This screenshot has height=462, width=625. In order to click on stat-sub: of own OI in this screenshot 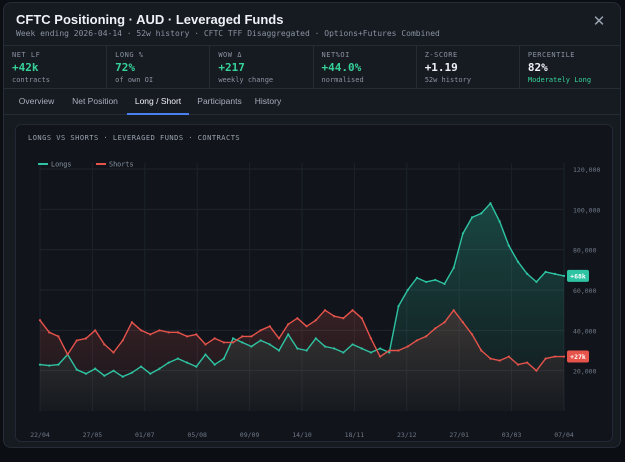, I will do `click(134, 80)`.